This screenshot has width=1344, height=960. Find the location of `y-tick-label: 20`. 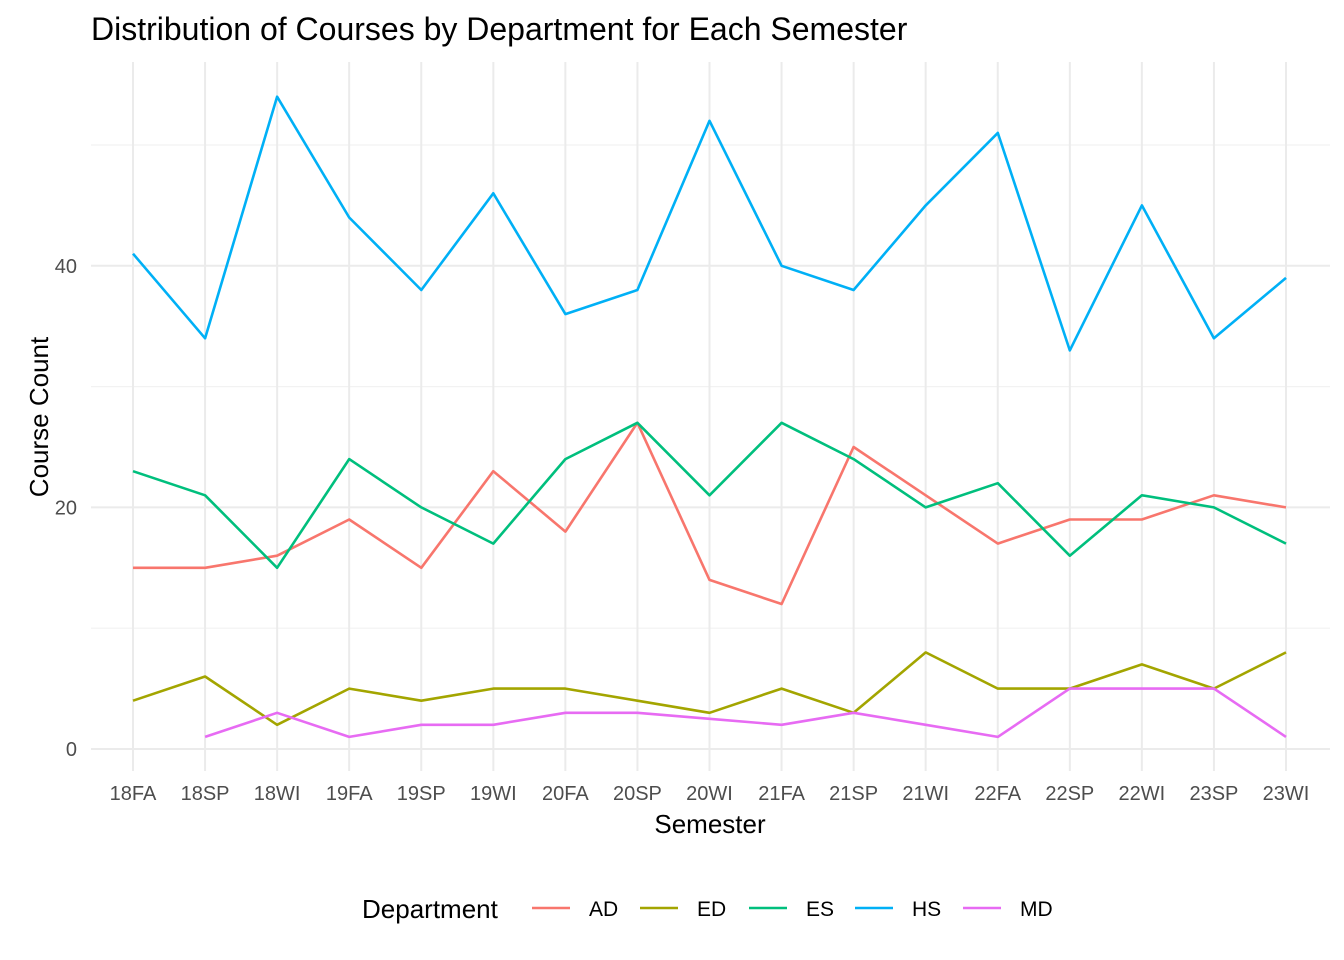

y-tick-label: 20 is located at coordinates (66, 508).